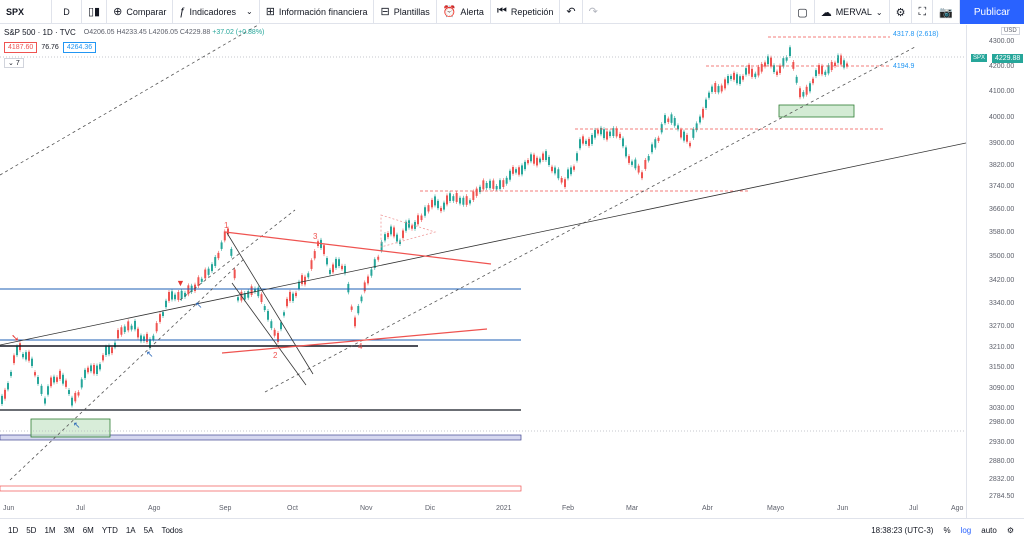  Describe the element at coordinates (989, 530) in the screenshot. I see `auto-toggle: auto` at that location.